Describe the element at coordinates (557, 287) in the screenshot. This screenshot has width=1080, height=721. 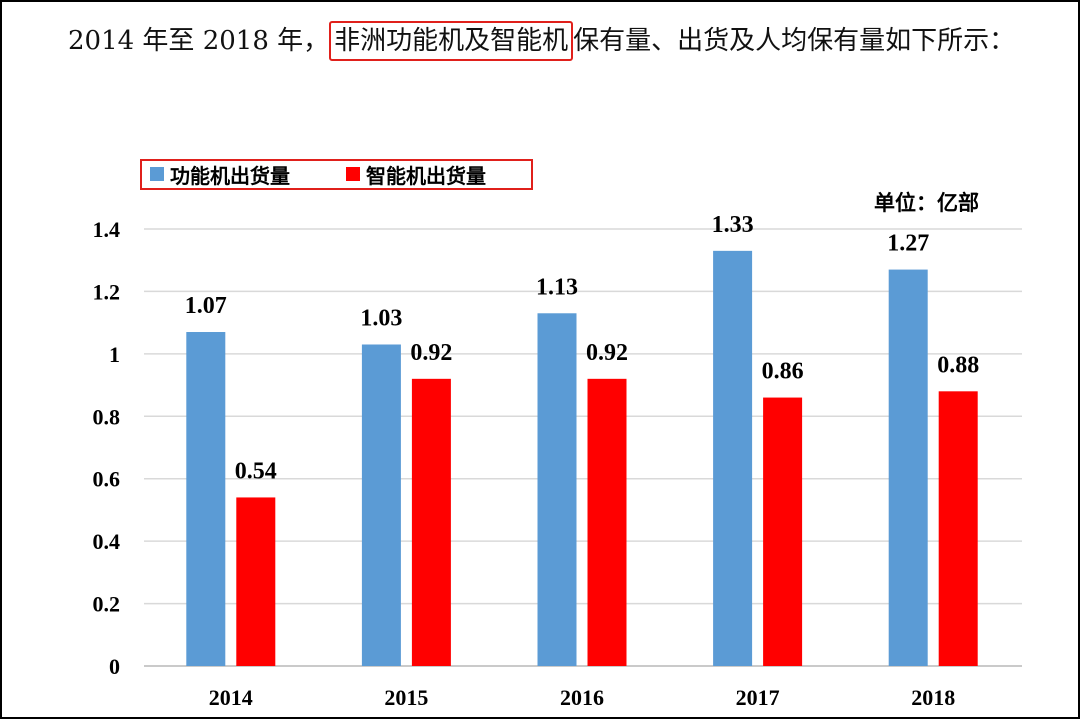
I see `data-label: 1.13` at that location.